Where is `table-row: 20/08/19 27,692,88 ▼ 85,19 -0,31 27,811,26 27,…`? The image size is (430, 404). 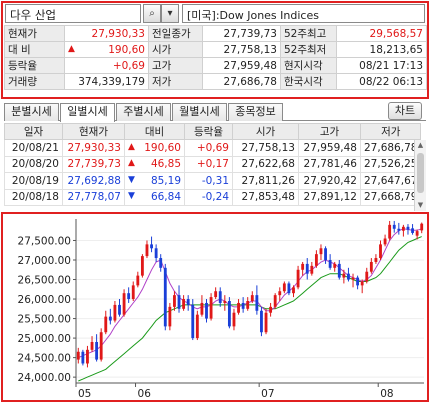 table-row: 20/08/19 27,692,88 ▼ 85,19 -0,31 27,811,26 27,… is located at coordinates (213, 181).